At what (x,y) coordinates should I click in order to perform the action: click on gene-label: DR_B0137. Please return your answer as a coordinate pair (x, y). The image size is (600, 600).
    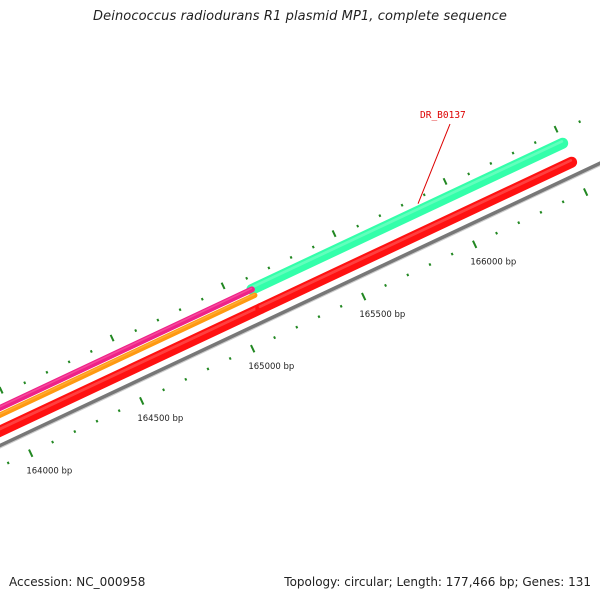
    Looking at the image, I should click on (443, 115).